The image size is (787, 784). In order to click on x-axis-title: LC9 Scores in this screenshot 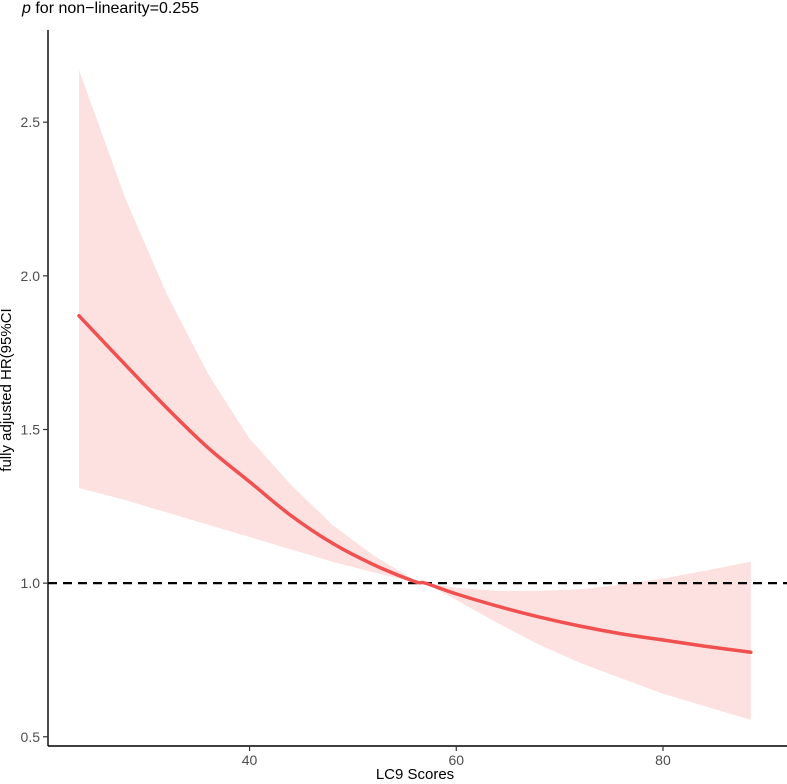, I will do `click(415, 774)`.